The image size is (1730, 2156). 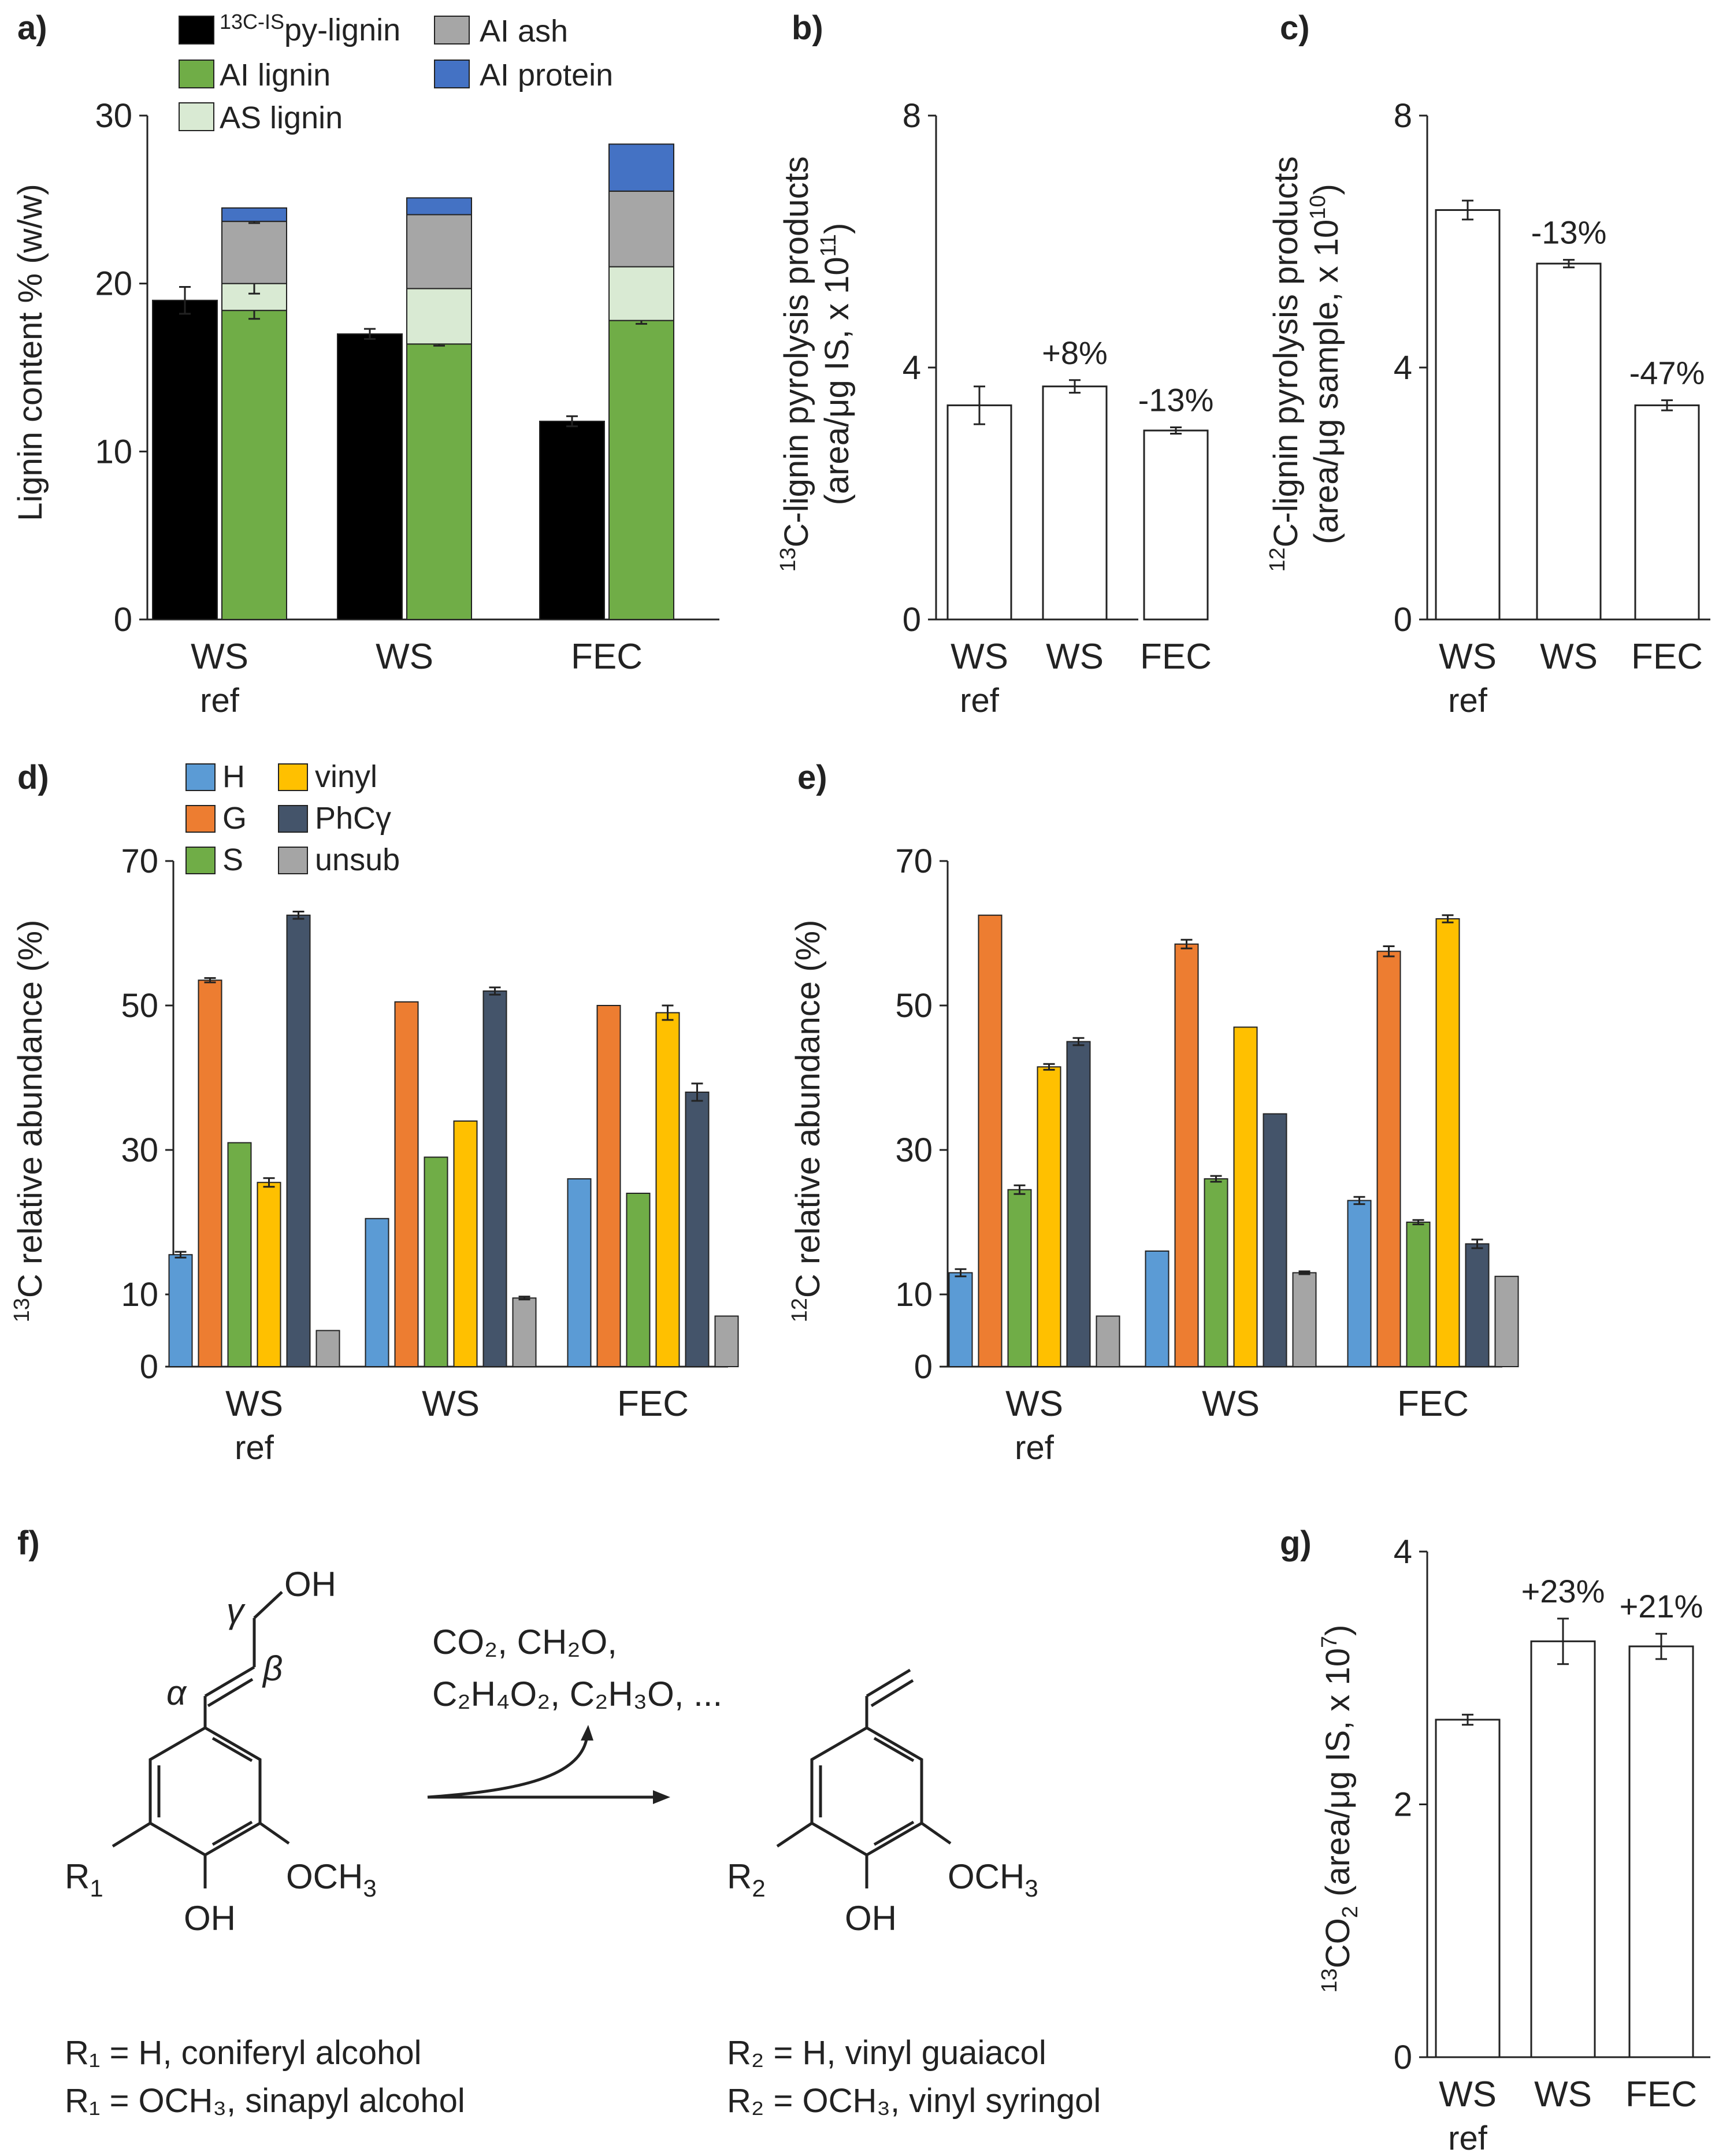 I want to click on label-och3-left: OCH3, so click(x=331, y=1879).